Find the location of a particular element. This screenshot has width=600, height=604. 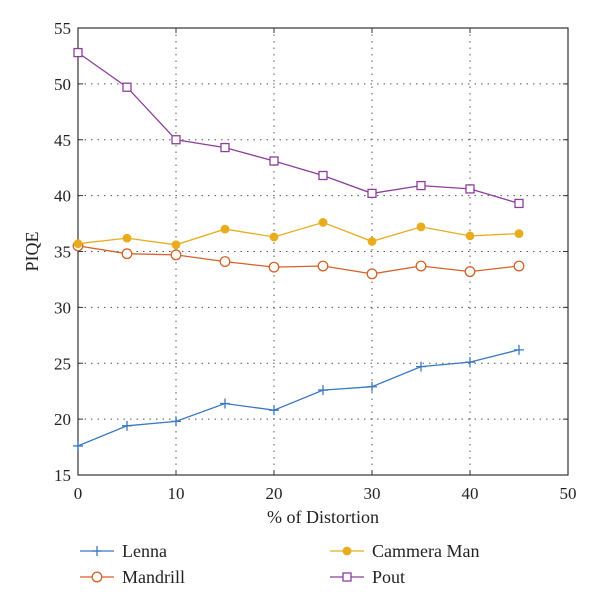

legend-label: Lenna is located at coordinates (144, 551).